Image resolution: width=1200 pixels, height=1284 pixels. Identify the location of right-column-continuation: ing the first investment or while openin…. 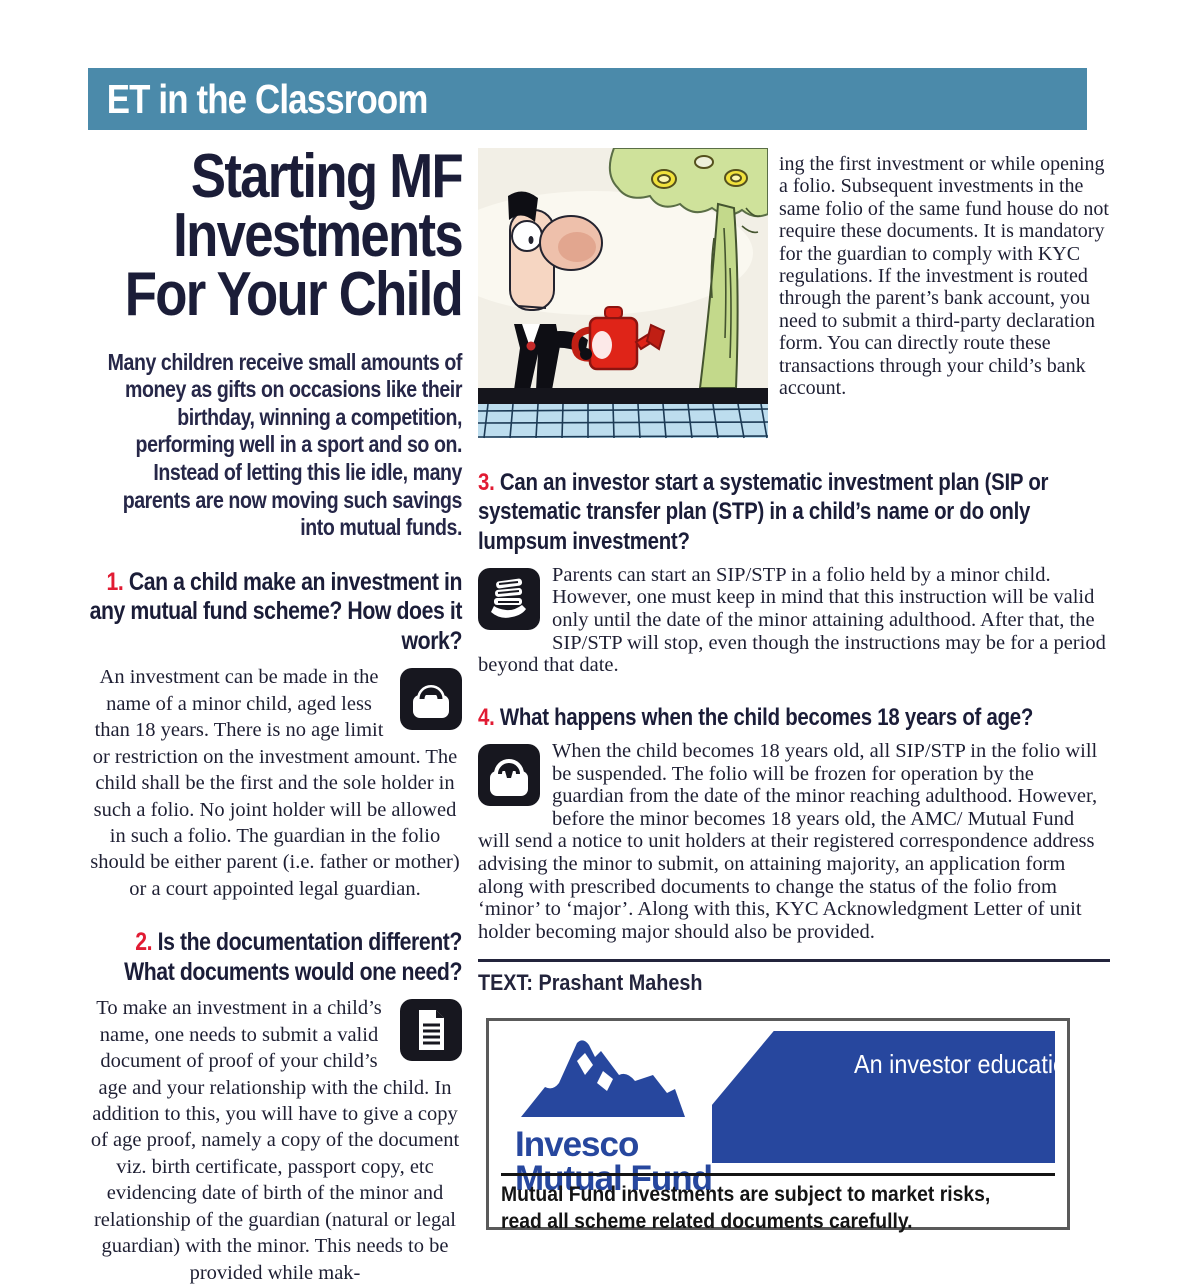
(944, 276).